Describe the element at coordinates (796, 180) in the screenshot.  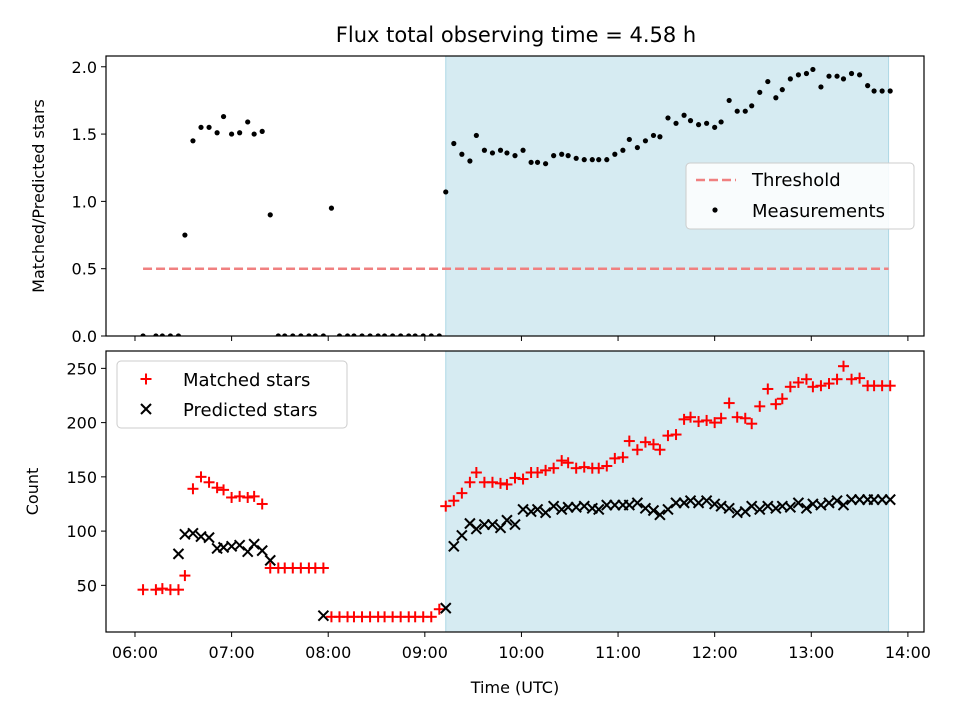
I see `legend-threshold-label: Threshold` at that location.